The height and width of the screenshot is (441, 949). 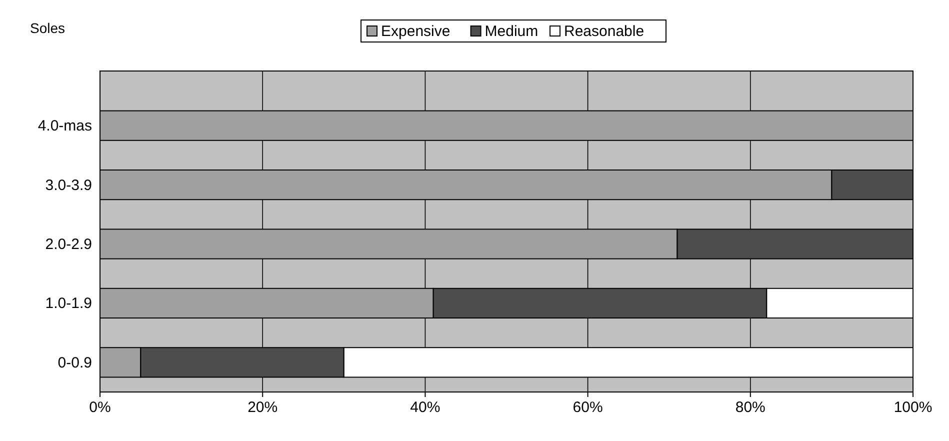 What do you see at coordinates (511, 31) in the screenshot?
I see `legend-label: Medium` at bounding box center [511, 31].